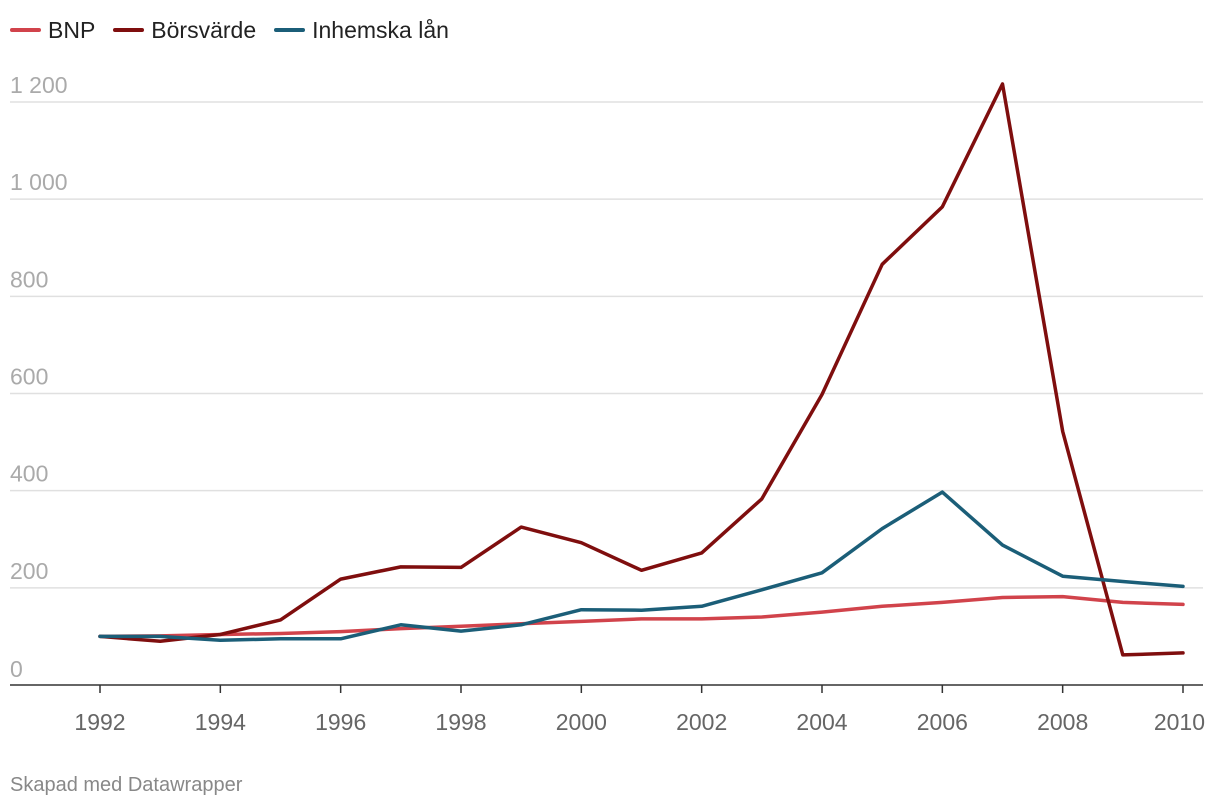 The width and height of the screenshot is (1220, 812). I want to click on y-tick-label-1000: 1 000, so click(39, 182).